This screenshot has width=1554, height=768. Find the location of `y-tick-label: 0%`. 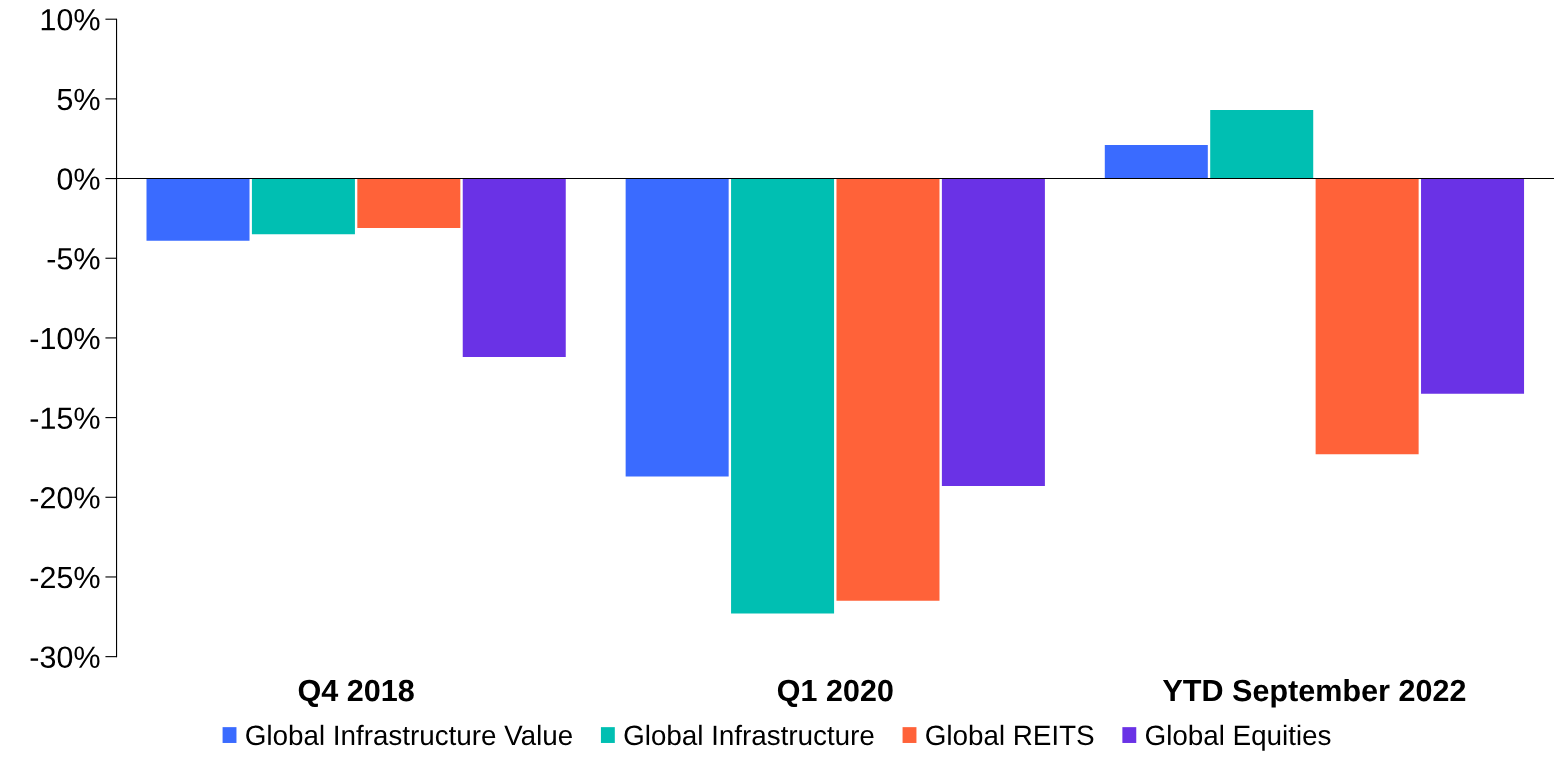

y-tick-label: 0% is located at coordinates (78, 179).